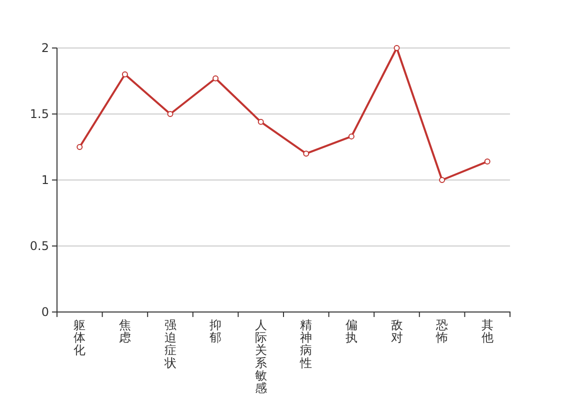 This screenshot has height=400, width=567. Describe the element at coordinates (216, 331) in the screenshot. I see `x-tick-label: 抑郁` at that location.